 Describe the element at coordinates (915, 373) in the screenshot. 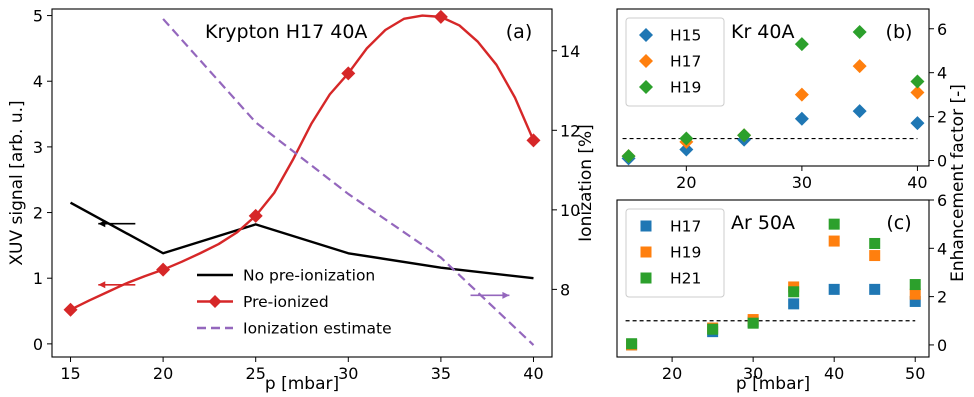

I see `c-x-tick-label: 50` at that location.